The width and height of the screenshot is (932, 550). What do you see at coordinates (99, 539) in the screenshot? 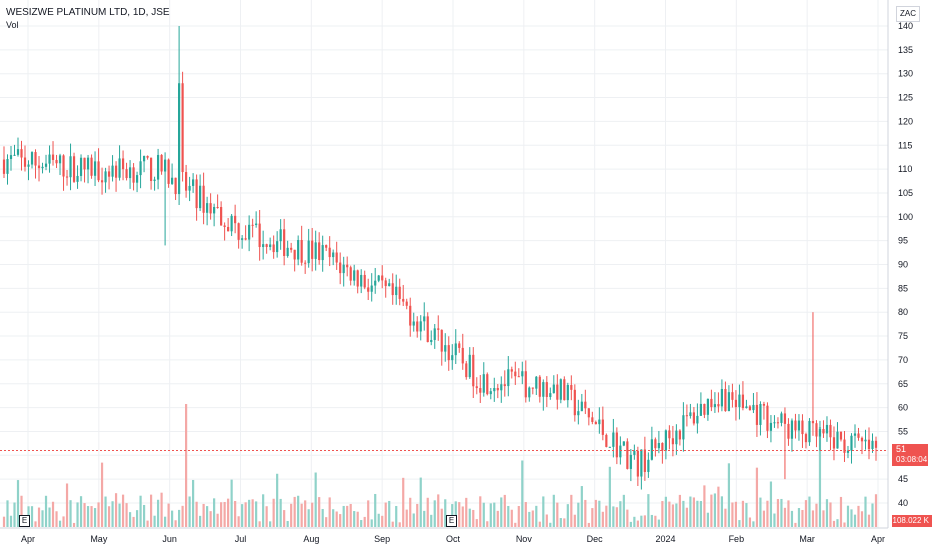
I see `time-tick-label: May` at bounding box center [99, 539].